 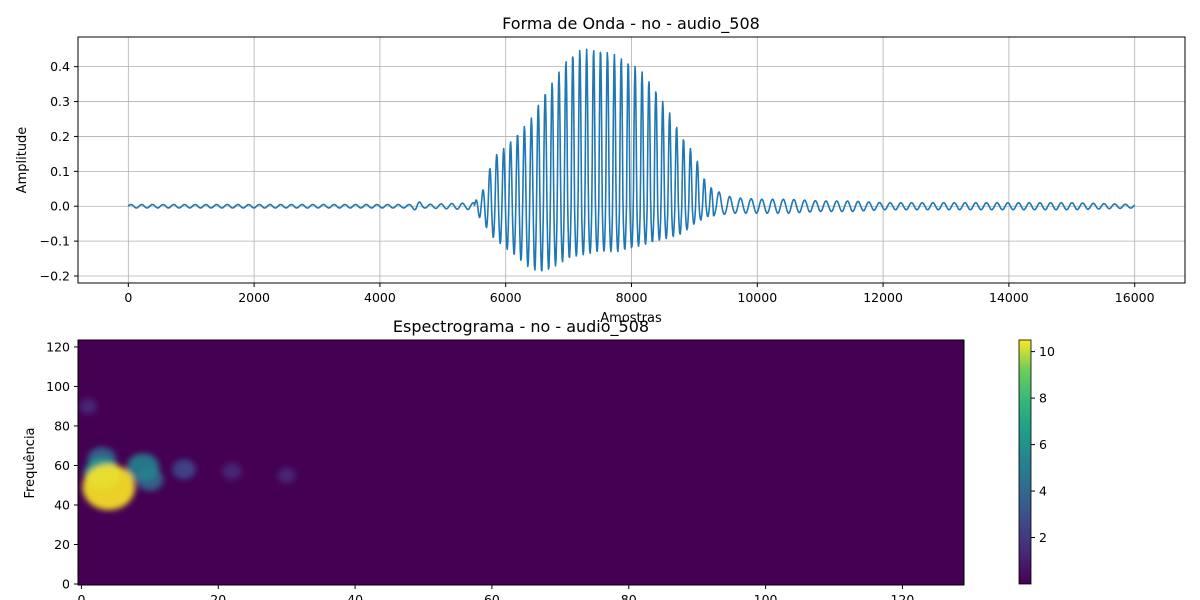 What do you see at coordinates (492, 596) in the screenshot?
I see `spectrogram-x-tick-label: 60` at bounding box center [492, 596].